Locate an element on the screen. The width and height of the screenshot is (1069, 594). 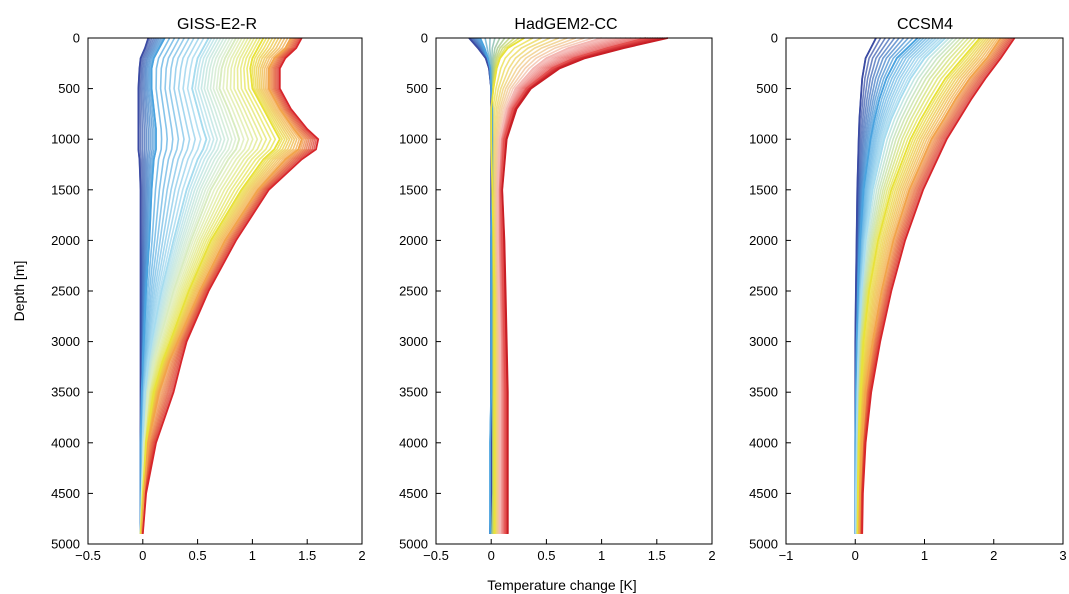
x-tick-label: −0.5 is located at coordinates (436, 555).